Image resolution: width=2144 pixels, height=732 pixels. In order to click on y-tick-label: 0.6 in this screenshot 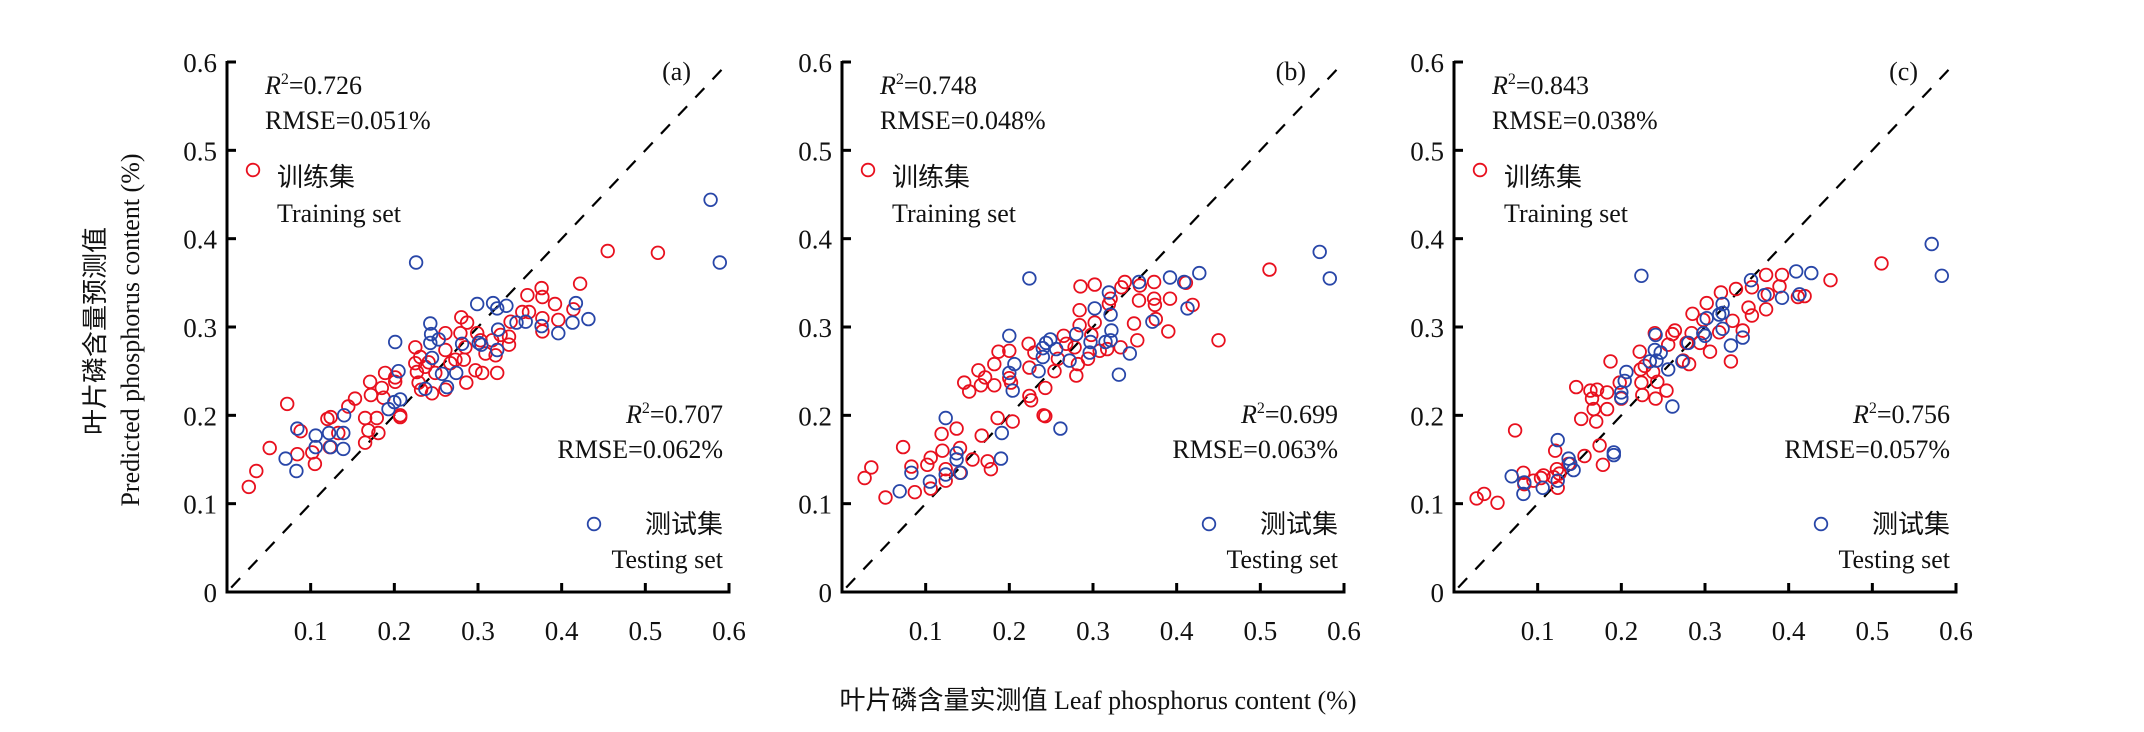, I will do `click(815, 63)`.